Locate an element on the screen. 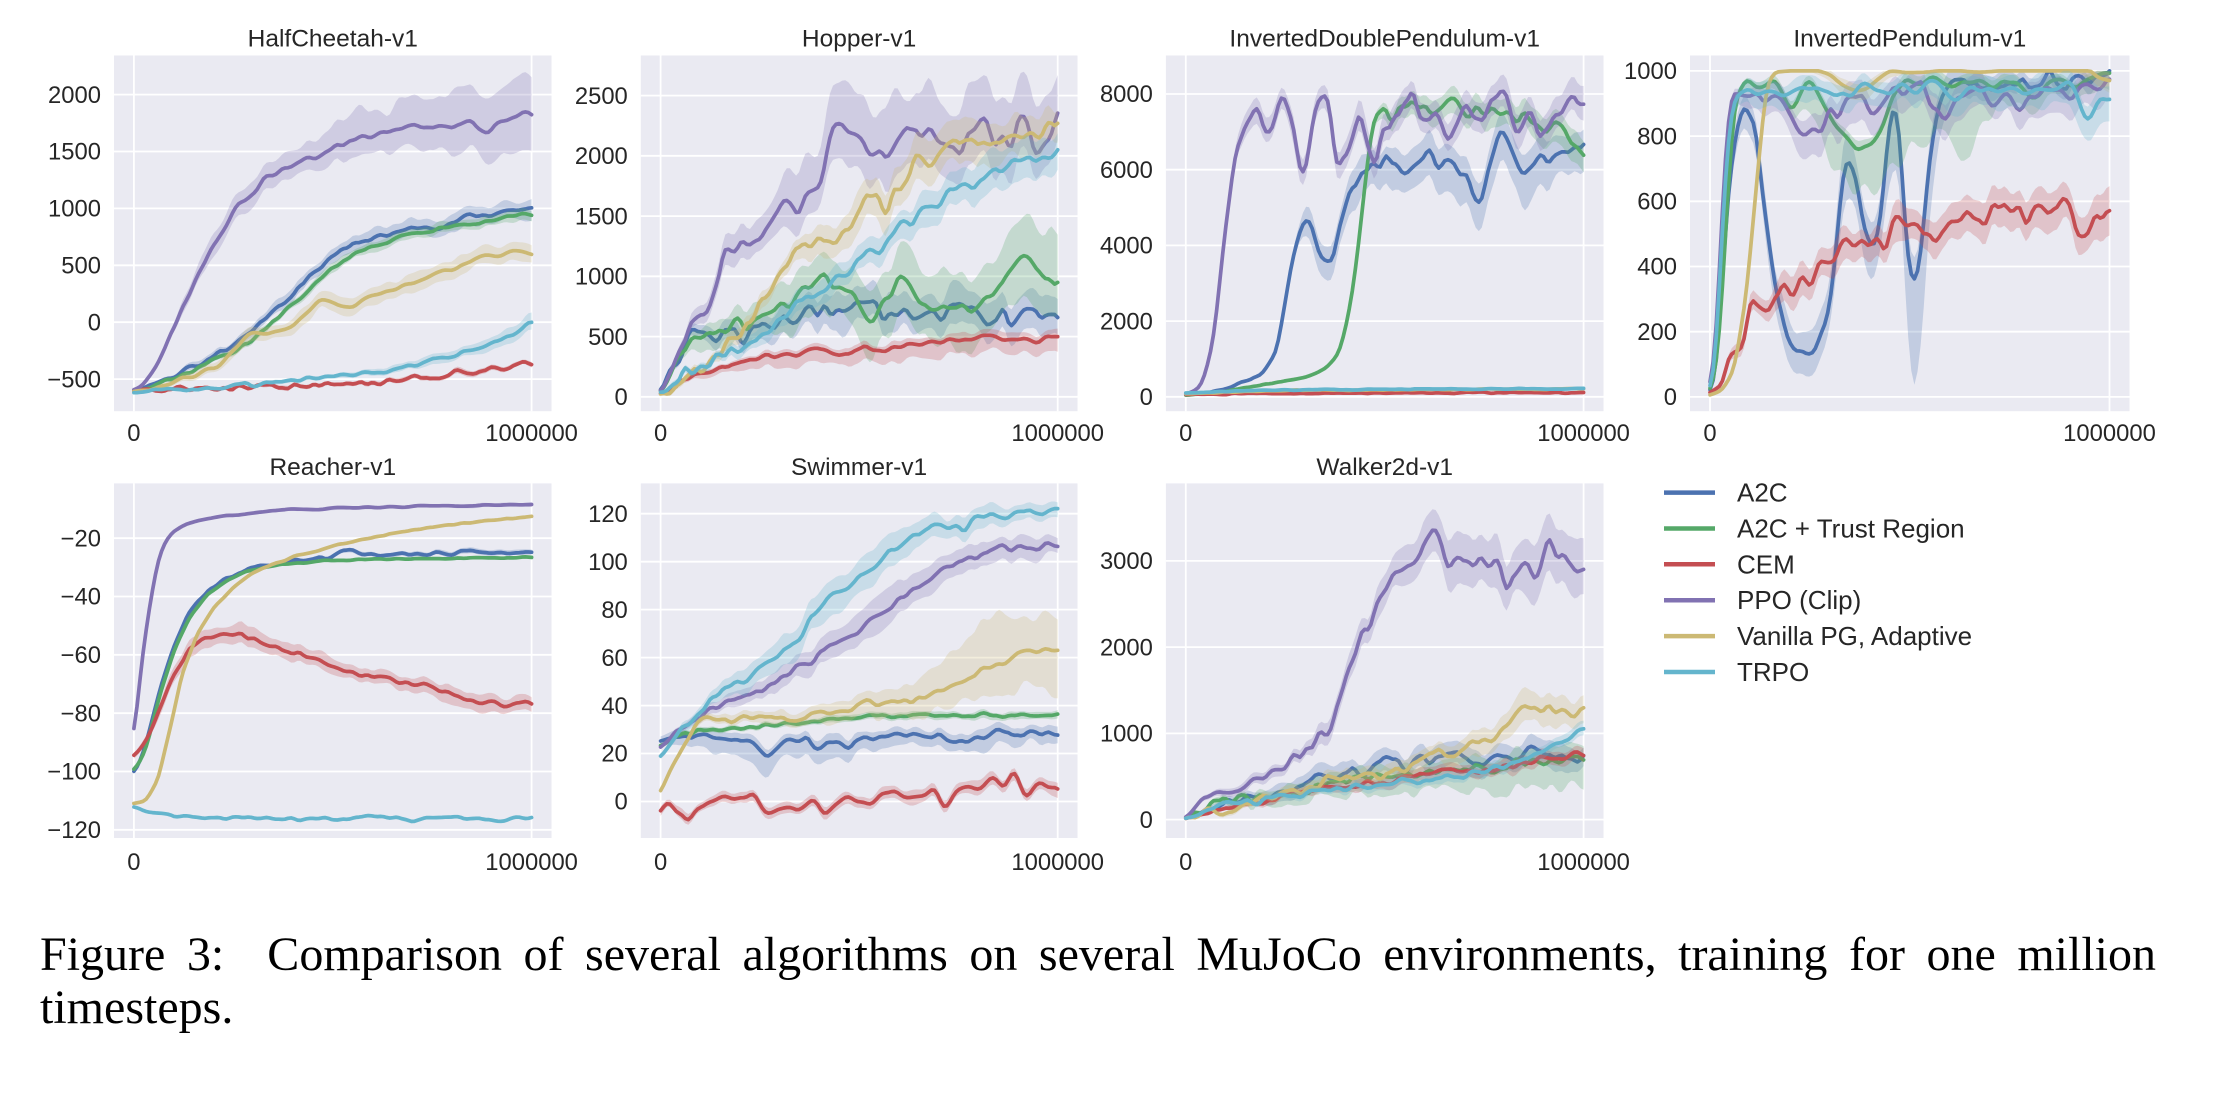 The image size is (2234, 1097). svg-text: InvertedDoublePendulum-v1 is located at coordinates (1384, 39).